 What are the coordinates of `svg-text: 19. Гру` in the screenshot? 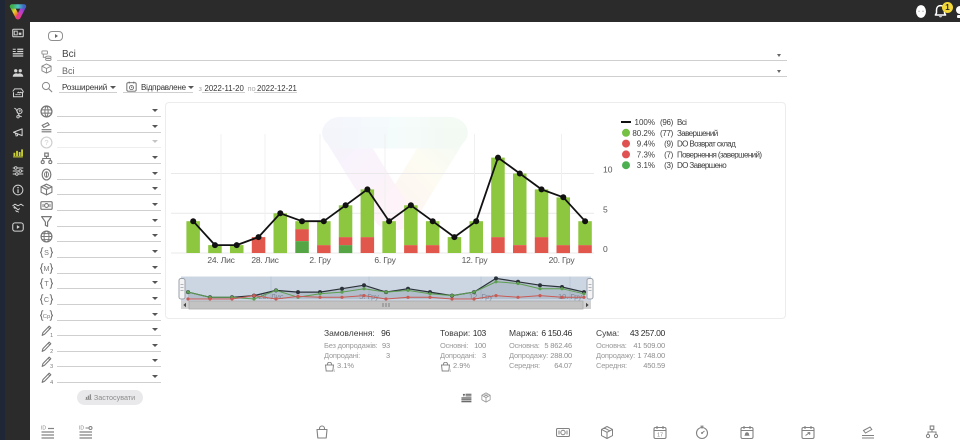 It's located at (570, 296).